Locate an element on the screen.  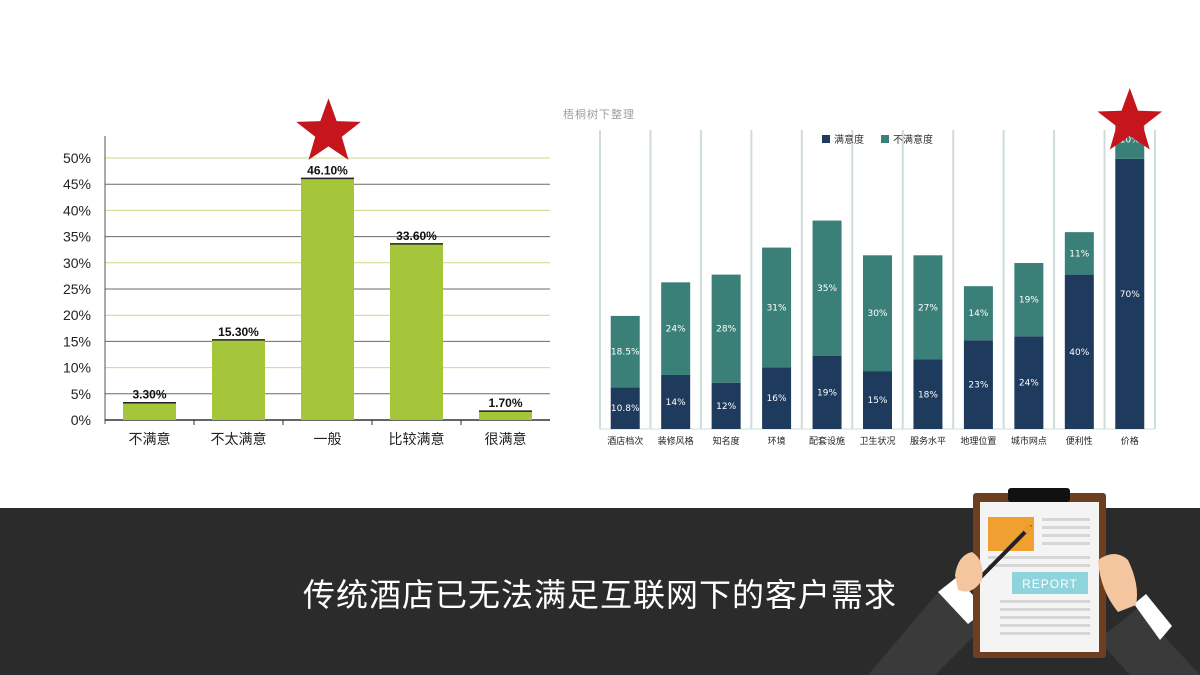
x-category-label: 价格 is located at coordinates (1130, 441).